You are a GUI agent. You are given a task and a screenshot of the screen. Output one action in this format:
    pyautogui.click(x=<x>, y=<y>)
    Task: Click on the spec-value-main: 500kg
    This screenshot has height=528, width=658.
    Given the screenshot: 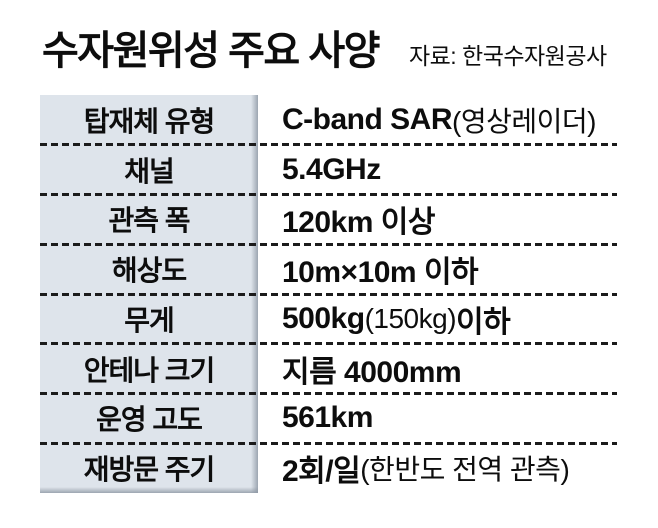 What is the action you would take?
    pyautogui.click(x=323, y=318)
    